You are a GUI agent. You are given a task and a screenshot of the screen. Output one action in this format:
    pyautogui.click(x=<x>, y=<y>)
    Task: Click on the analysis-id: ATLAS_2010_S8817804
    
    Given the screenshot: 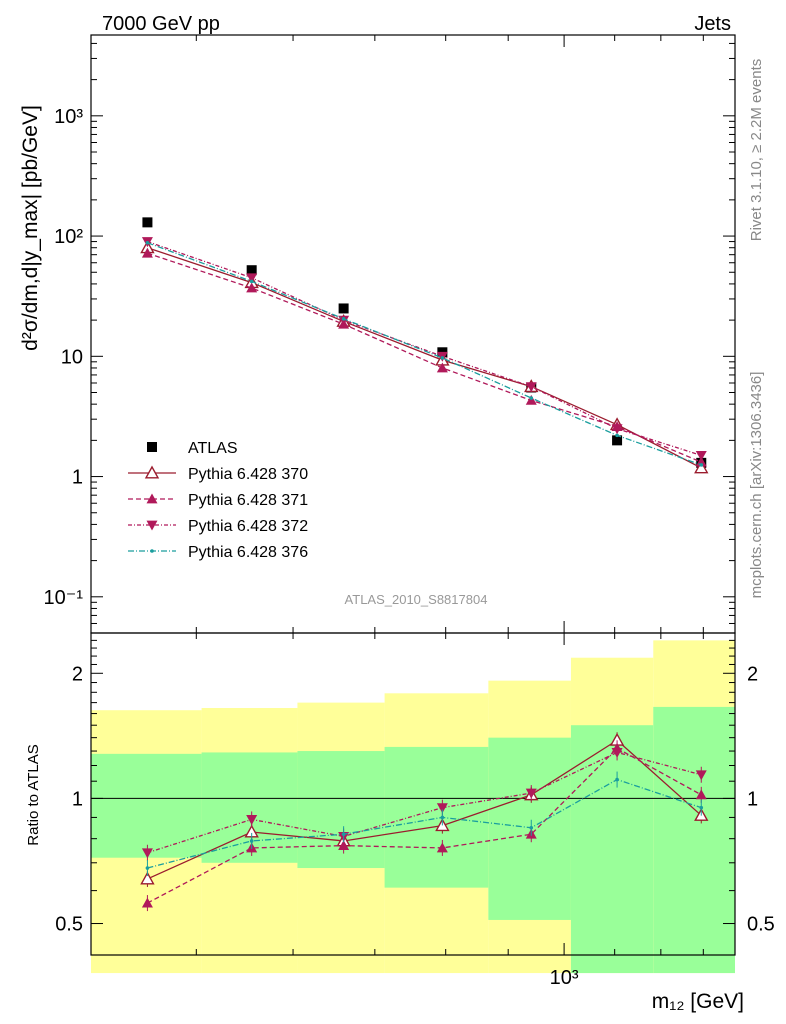 What is the action you would take?
    pyautogui.click(x=416, y=599)
    